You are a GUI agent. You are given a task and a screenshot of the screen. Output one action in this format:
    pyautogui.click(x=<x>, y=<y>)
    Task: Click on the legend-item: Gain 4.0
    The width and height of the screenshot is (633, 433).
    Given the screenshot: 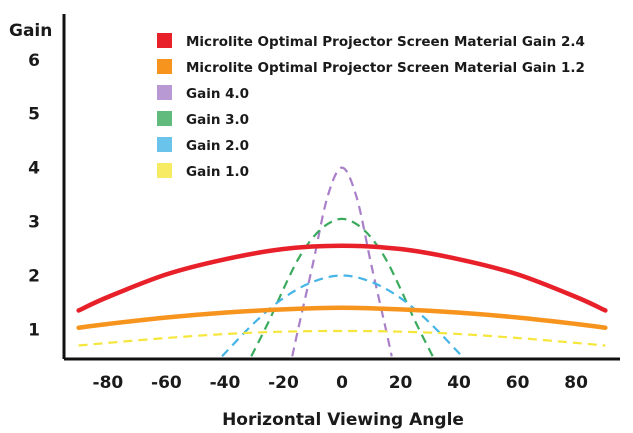 What is the action you would take?
    pyautogui.click(x=203, y=93)
    